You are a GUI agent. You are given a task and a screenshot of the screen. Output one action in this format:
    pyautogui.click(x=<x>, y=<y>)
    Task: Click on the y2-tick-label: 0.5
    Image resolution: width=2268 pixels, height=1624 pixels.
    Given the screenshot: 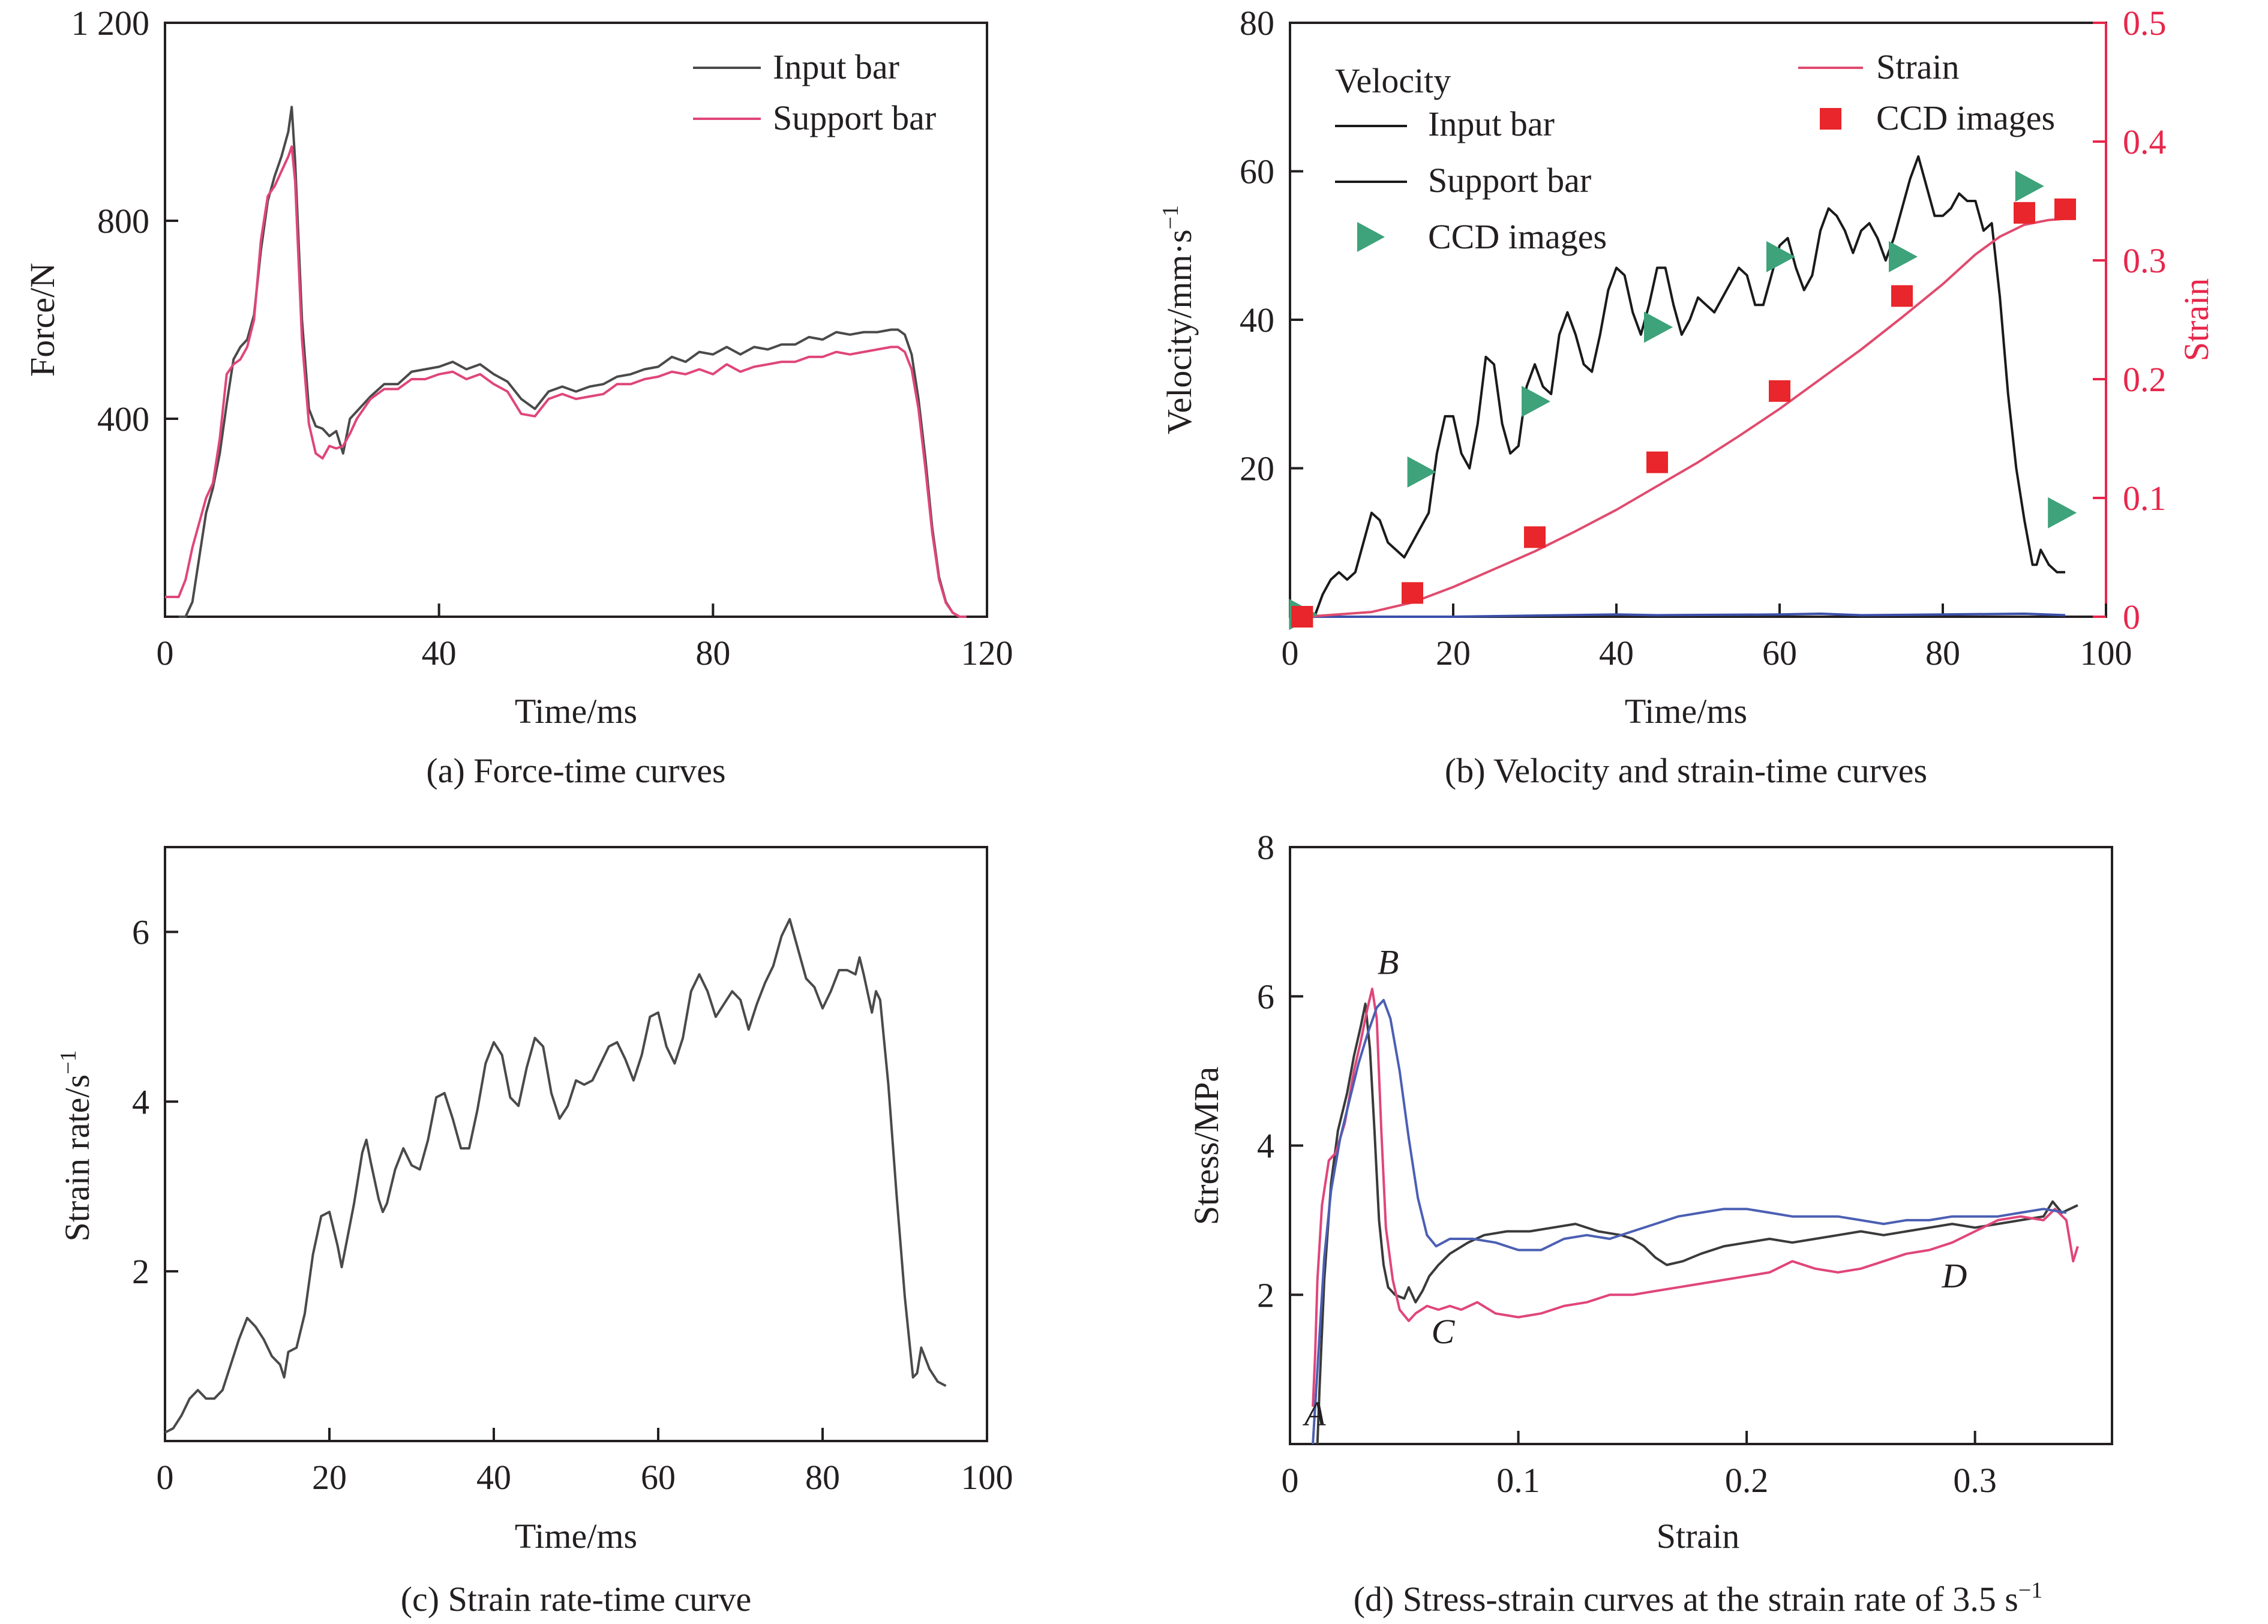 What is the action you would take?
    pyautogui.click(x=2145, y=23)
    